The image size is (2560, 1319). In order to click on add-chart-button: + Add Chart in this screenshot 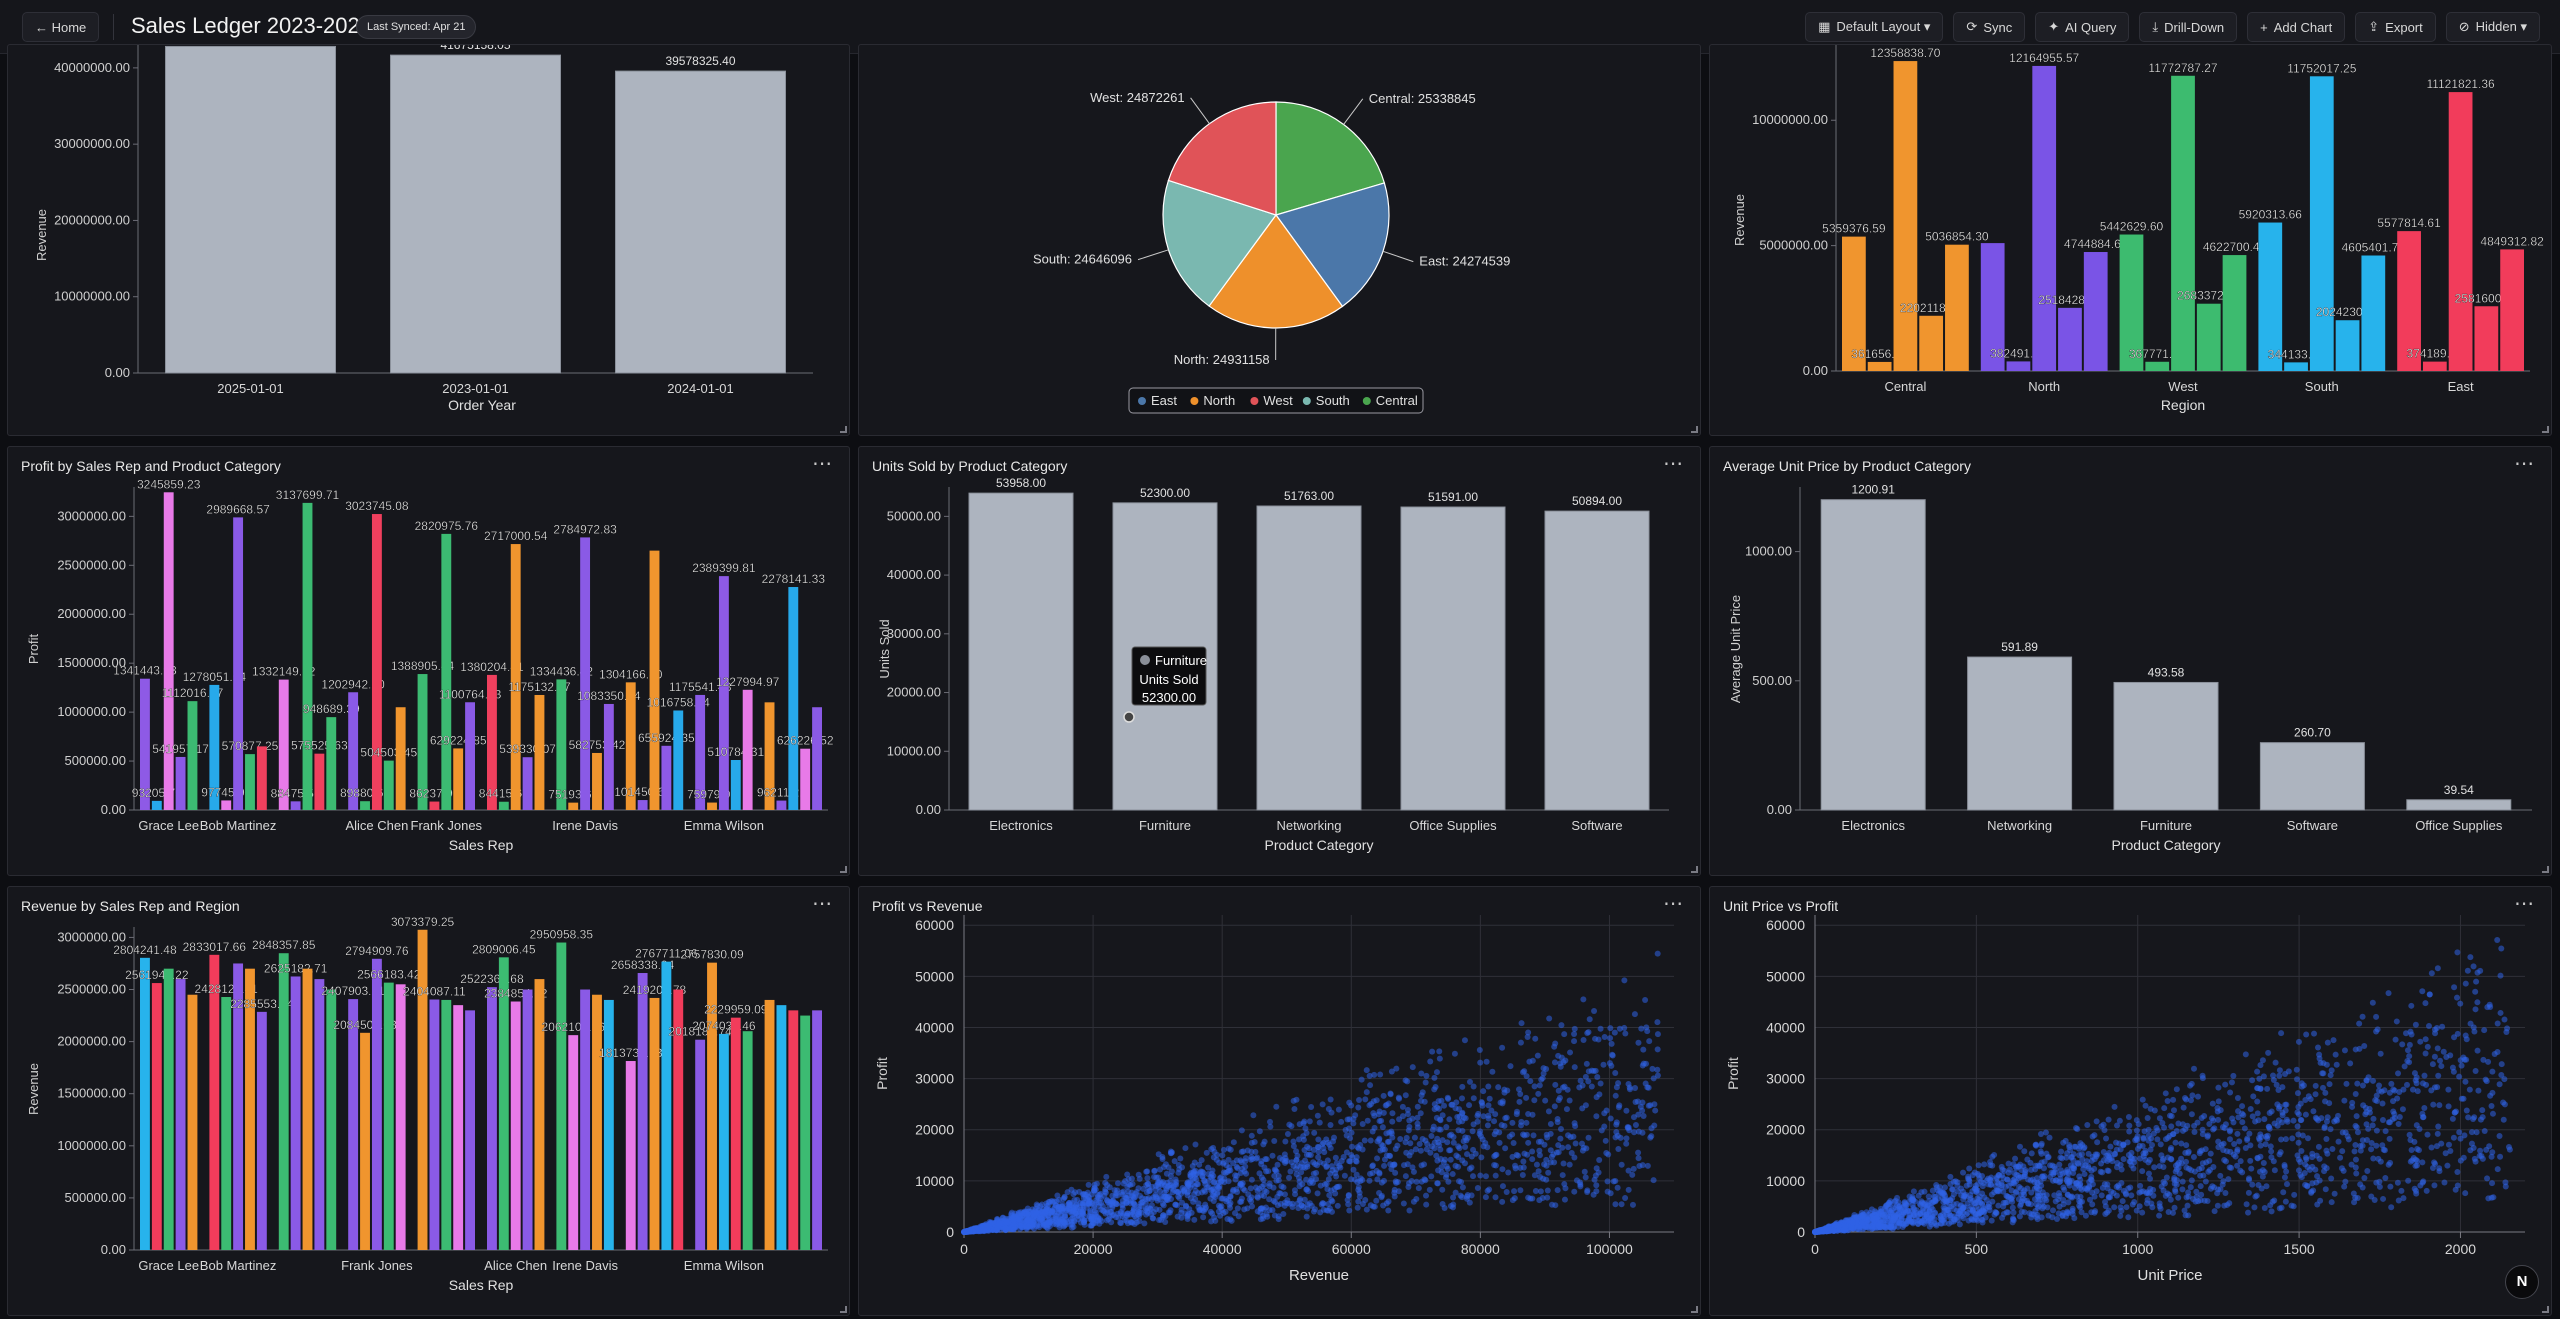, I will do `click(2296, 27)`.